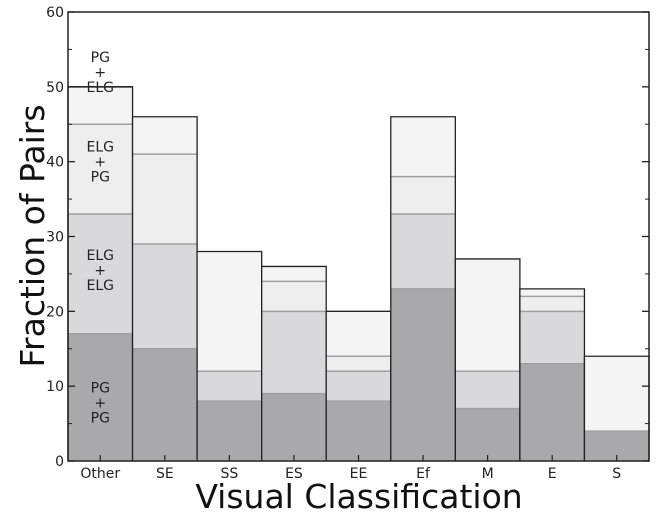 The image size is (660, 513). I want to click on y-tick-label: 20, so click(55, 312).